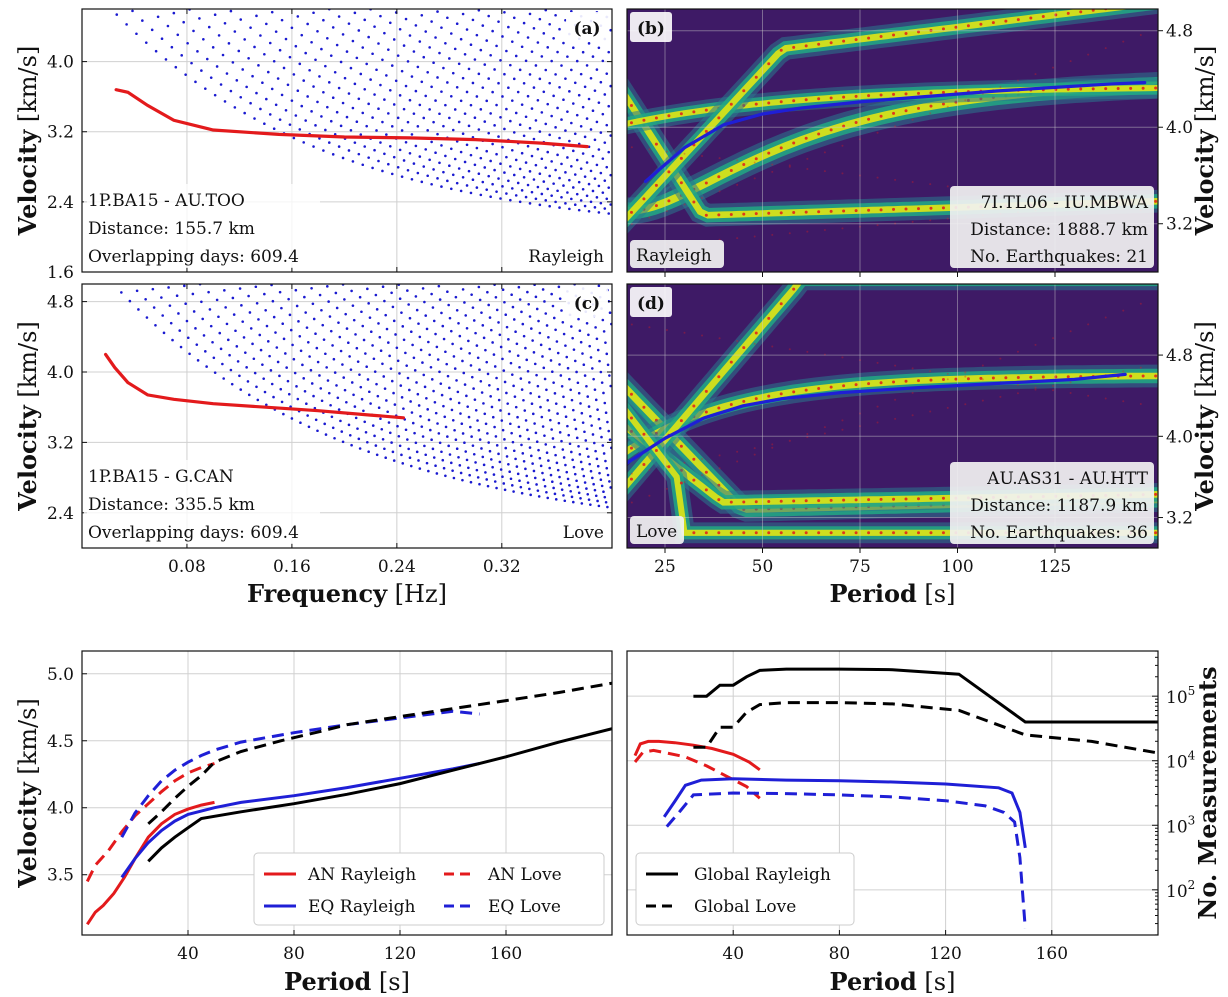 Image resolution: width=1228 pixels, height=997 pixels. I want to click on x-tick-label: 160, so click(1052, 954).